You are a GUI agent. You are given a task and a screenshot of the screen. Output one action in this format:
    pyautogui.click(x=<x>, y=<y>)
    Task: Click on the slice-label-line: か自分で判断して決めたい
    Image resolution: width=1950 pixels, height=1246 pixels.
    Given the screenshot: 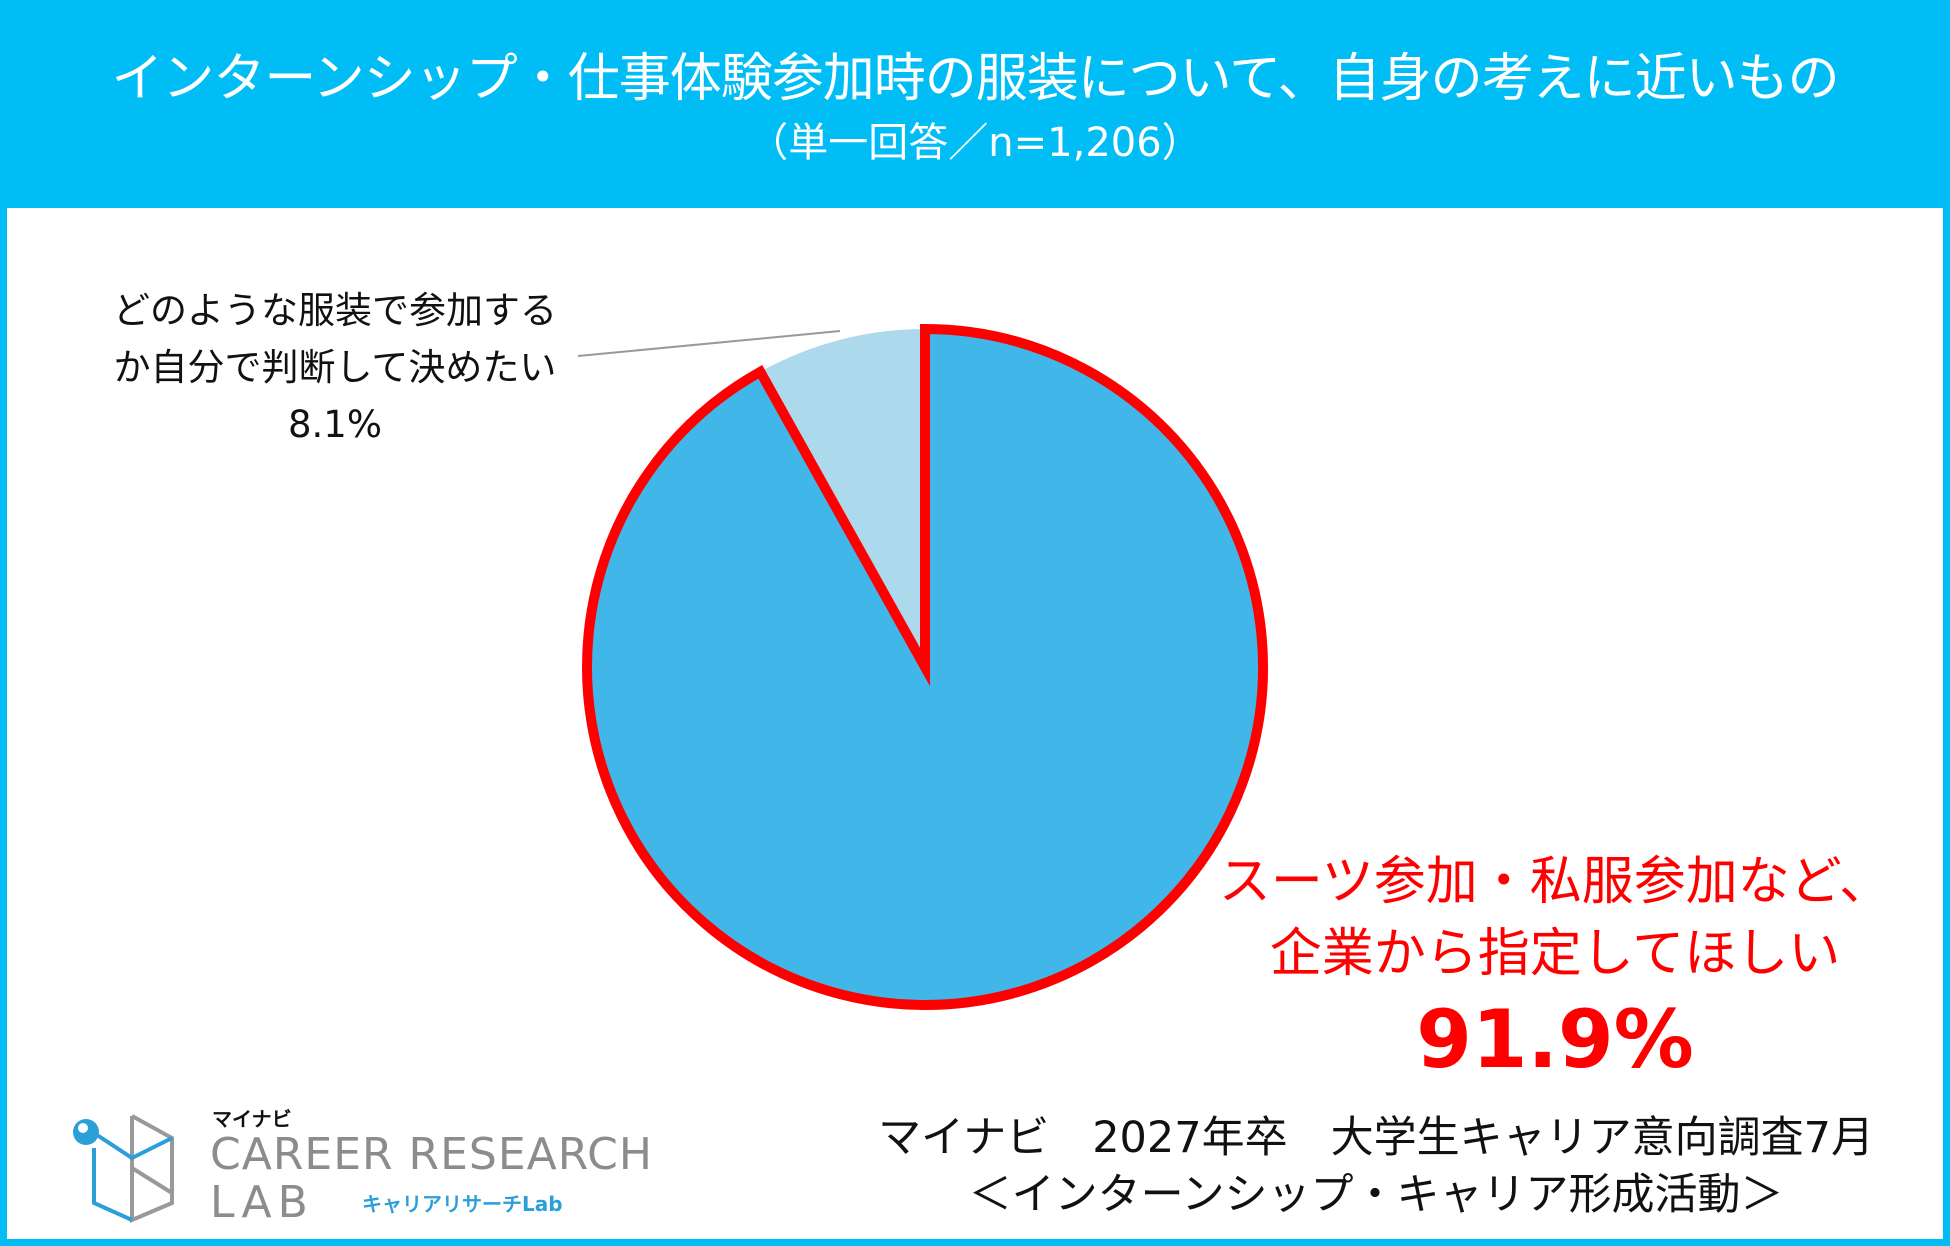 What is the action you would take?
    pyautogui.click(x=335, y=367)
    